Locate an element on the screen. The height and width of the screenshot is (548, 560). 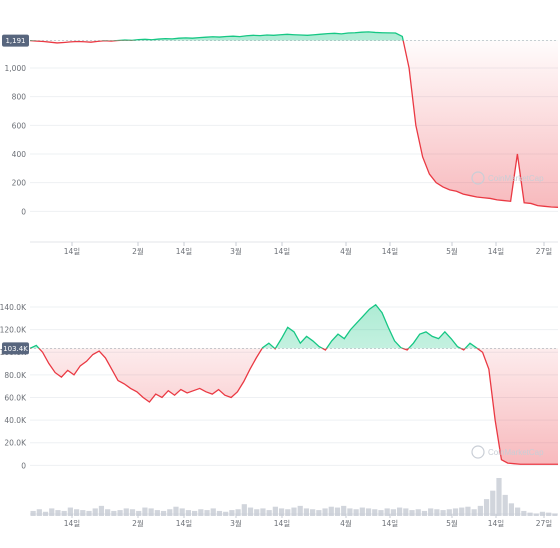
current-value-badge is located at coordinates (15, 348).